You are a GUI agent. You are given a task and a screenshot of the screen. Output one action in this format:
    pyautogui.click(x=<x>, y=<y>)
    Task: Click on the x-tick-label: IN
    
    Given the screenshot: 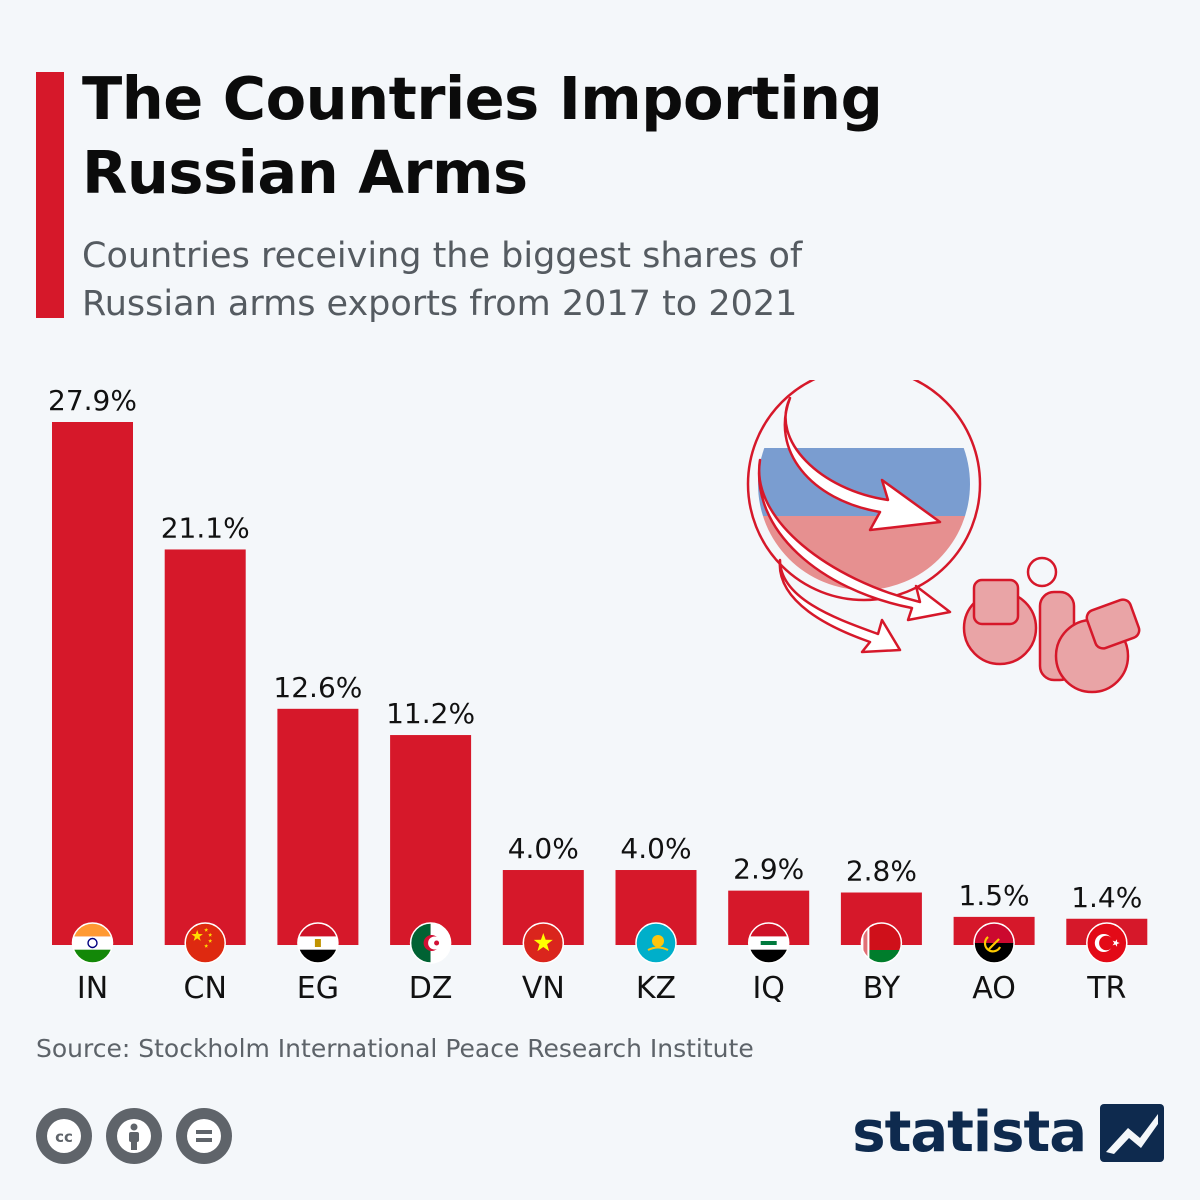 What is the action you would take?
    pyautogui.click(x=92, y=988)
    